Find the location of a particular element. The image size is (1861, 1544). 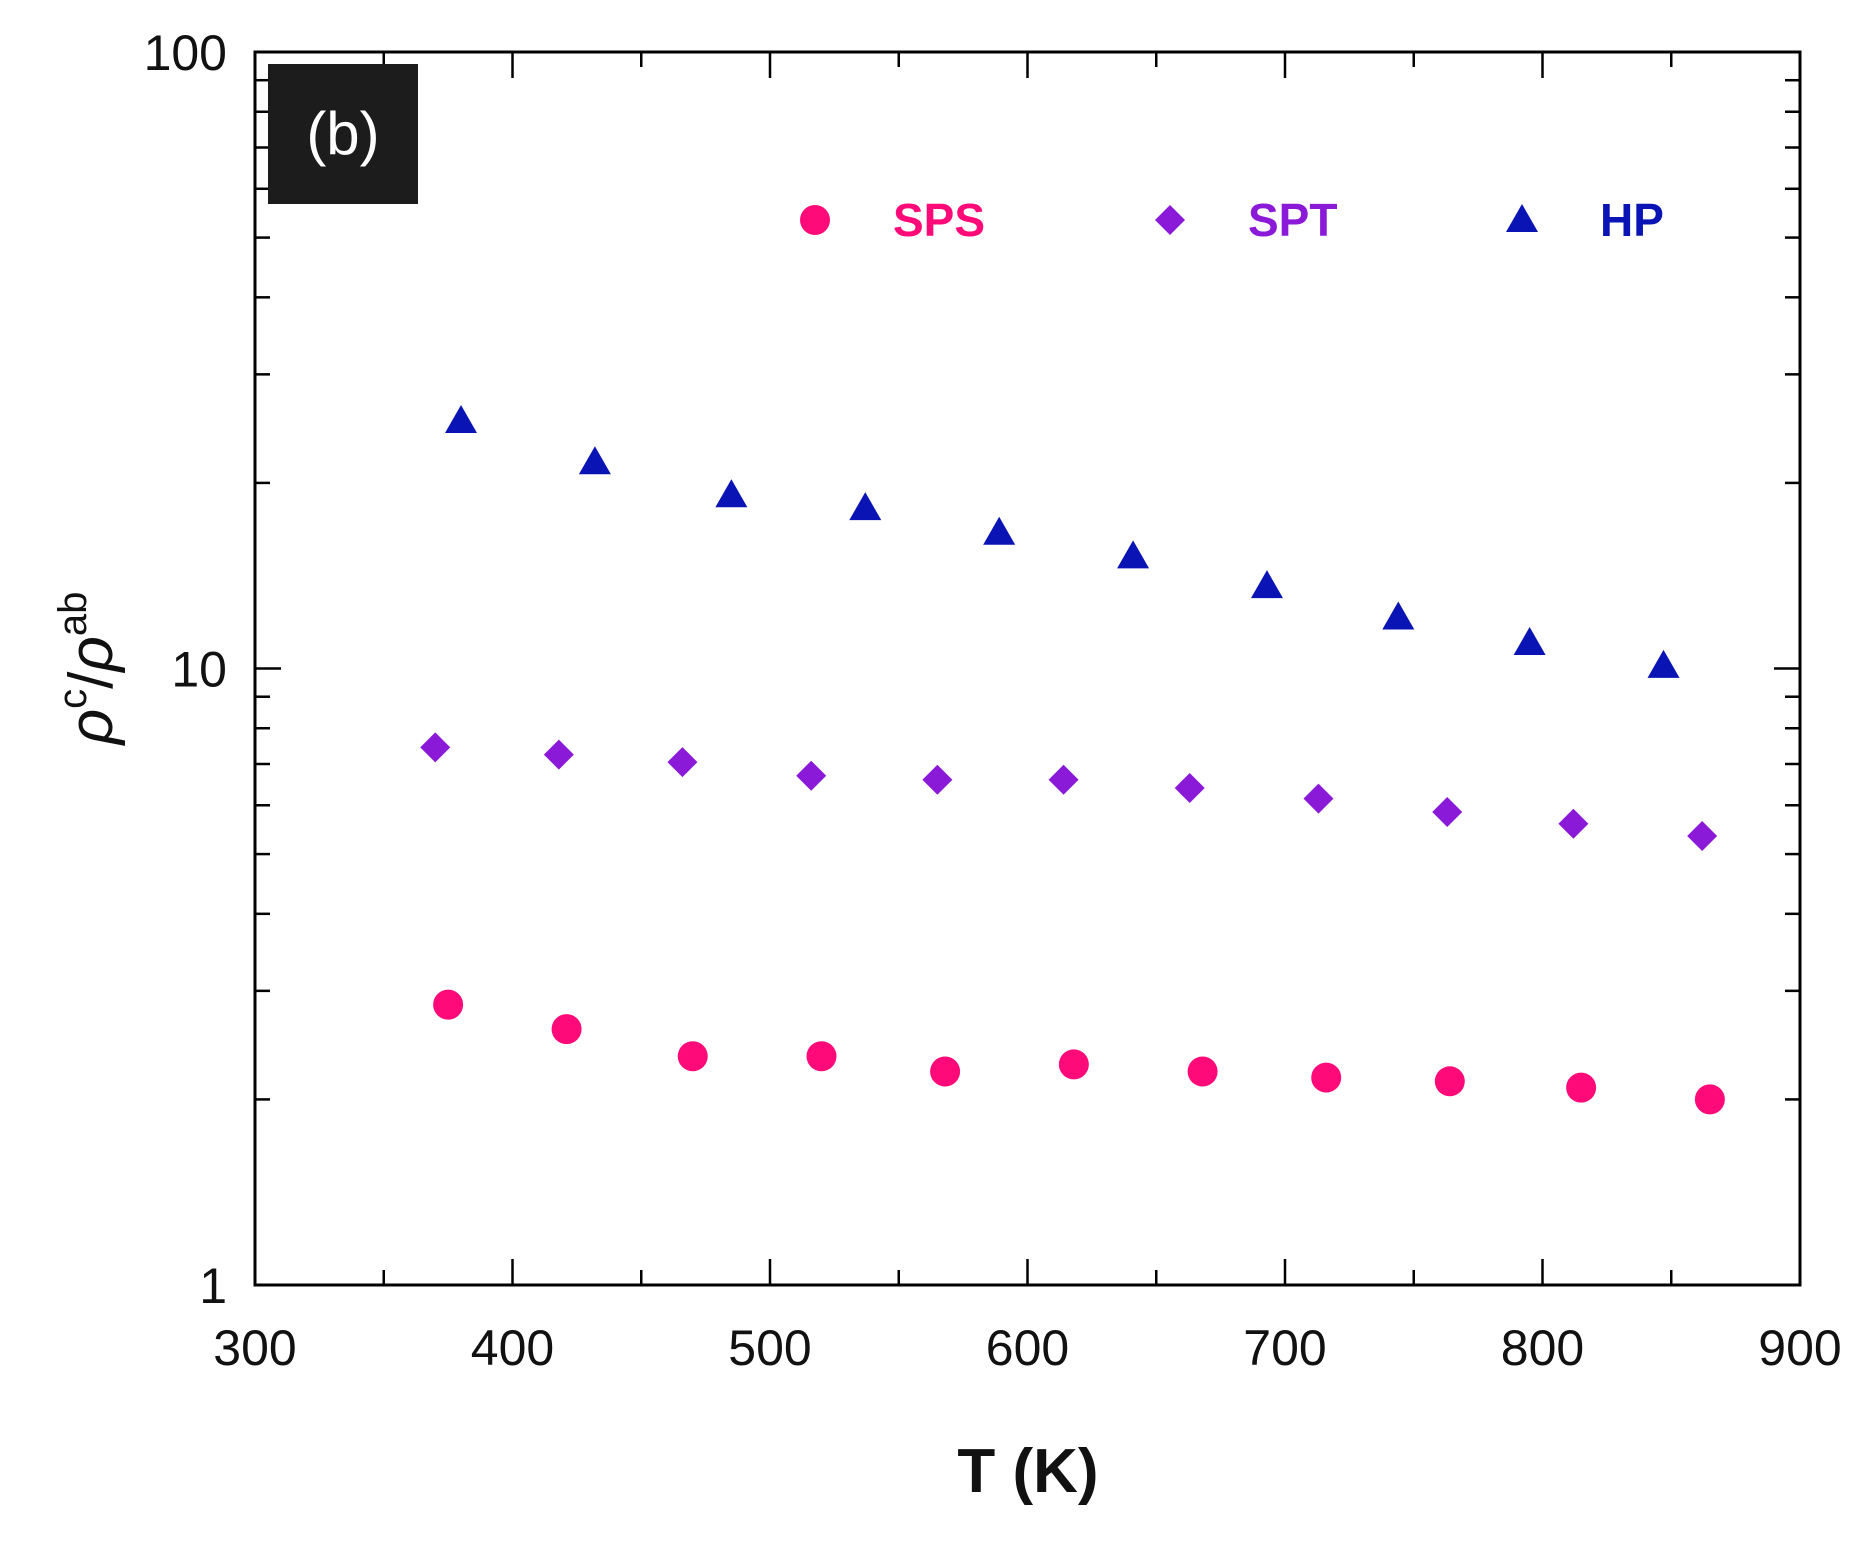

y-tick-label: 1 is located at coordinates (213, 1286).